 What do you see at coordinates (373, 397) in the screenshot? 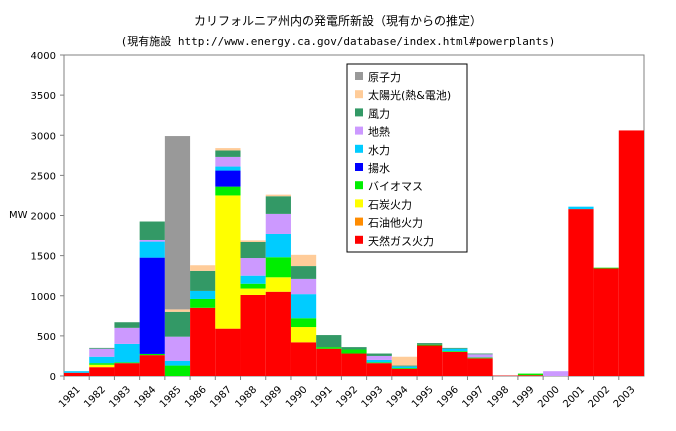
I see `x-tick-label: 1993` at bounding box center [373, 397].